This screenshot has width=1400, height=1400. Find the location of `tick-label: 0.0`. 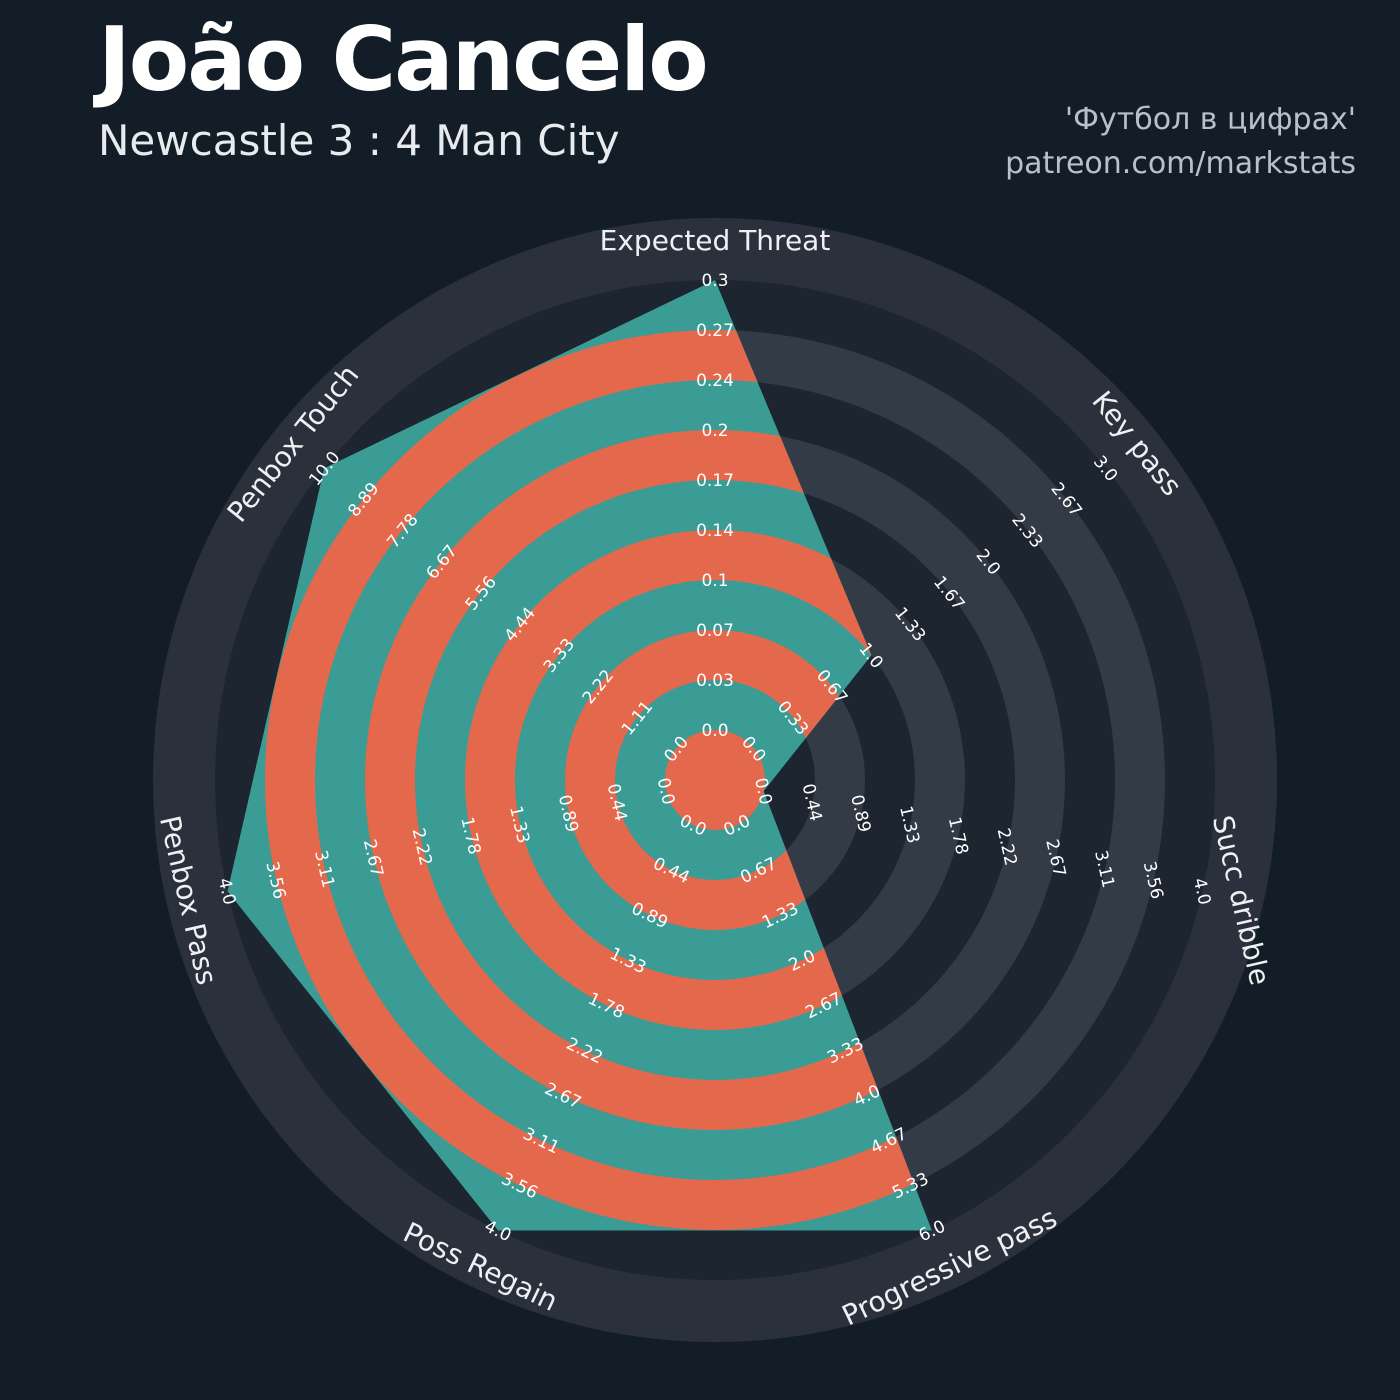

tick-label: 0.0 is located at coordinates (714, 731).